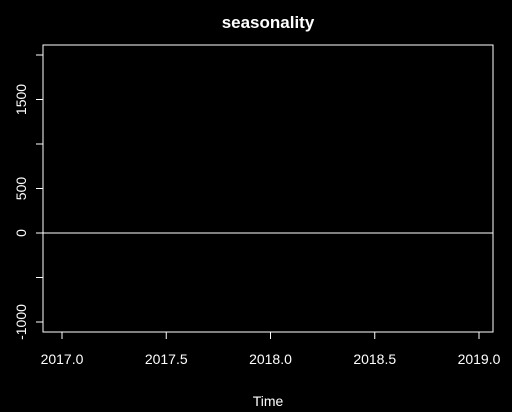 The image size is (512, 412). I want to click on chart-title: seasonality, so click(268, 22).